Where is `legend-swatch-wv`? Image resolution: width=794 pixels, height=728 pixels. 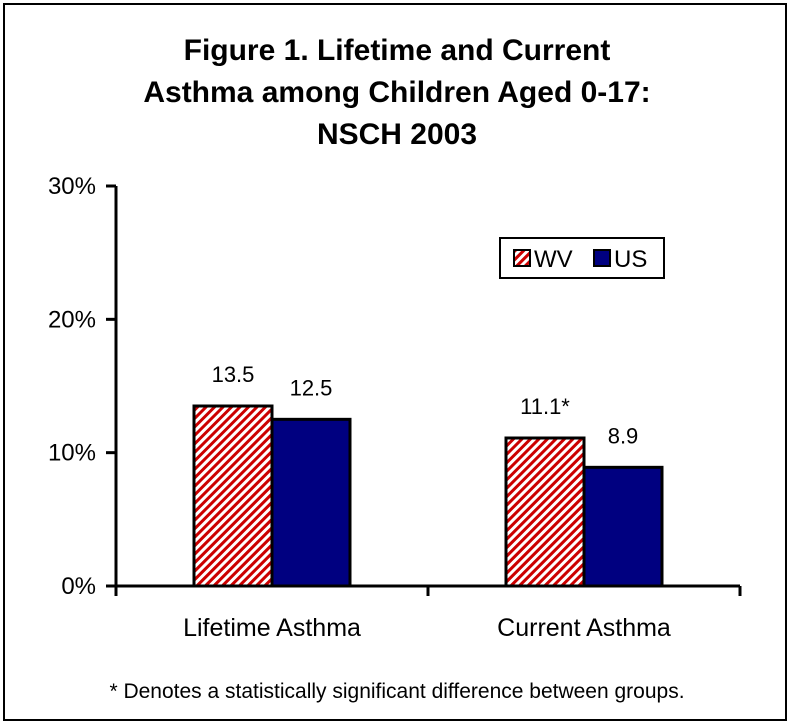
legend-swatch-wv is located at coordinates (522, 258).